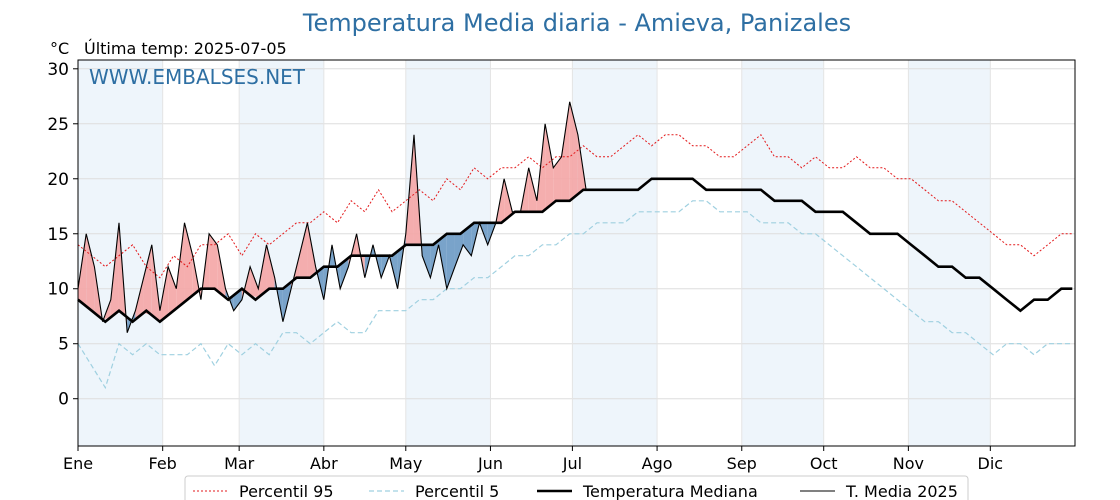 This screenshot has width=1120, height=500. I want to click on x-axis: Ene Feb Mar Abr May Jun Jul Ago Sep Oct Nov Dic, so click(533, 459).